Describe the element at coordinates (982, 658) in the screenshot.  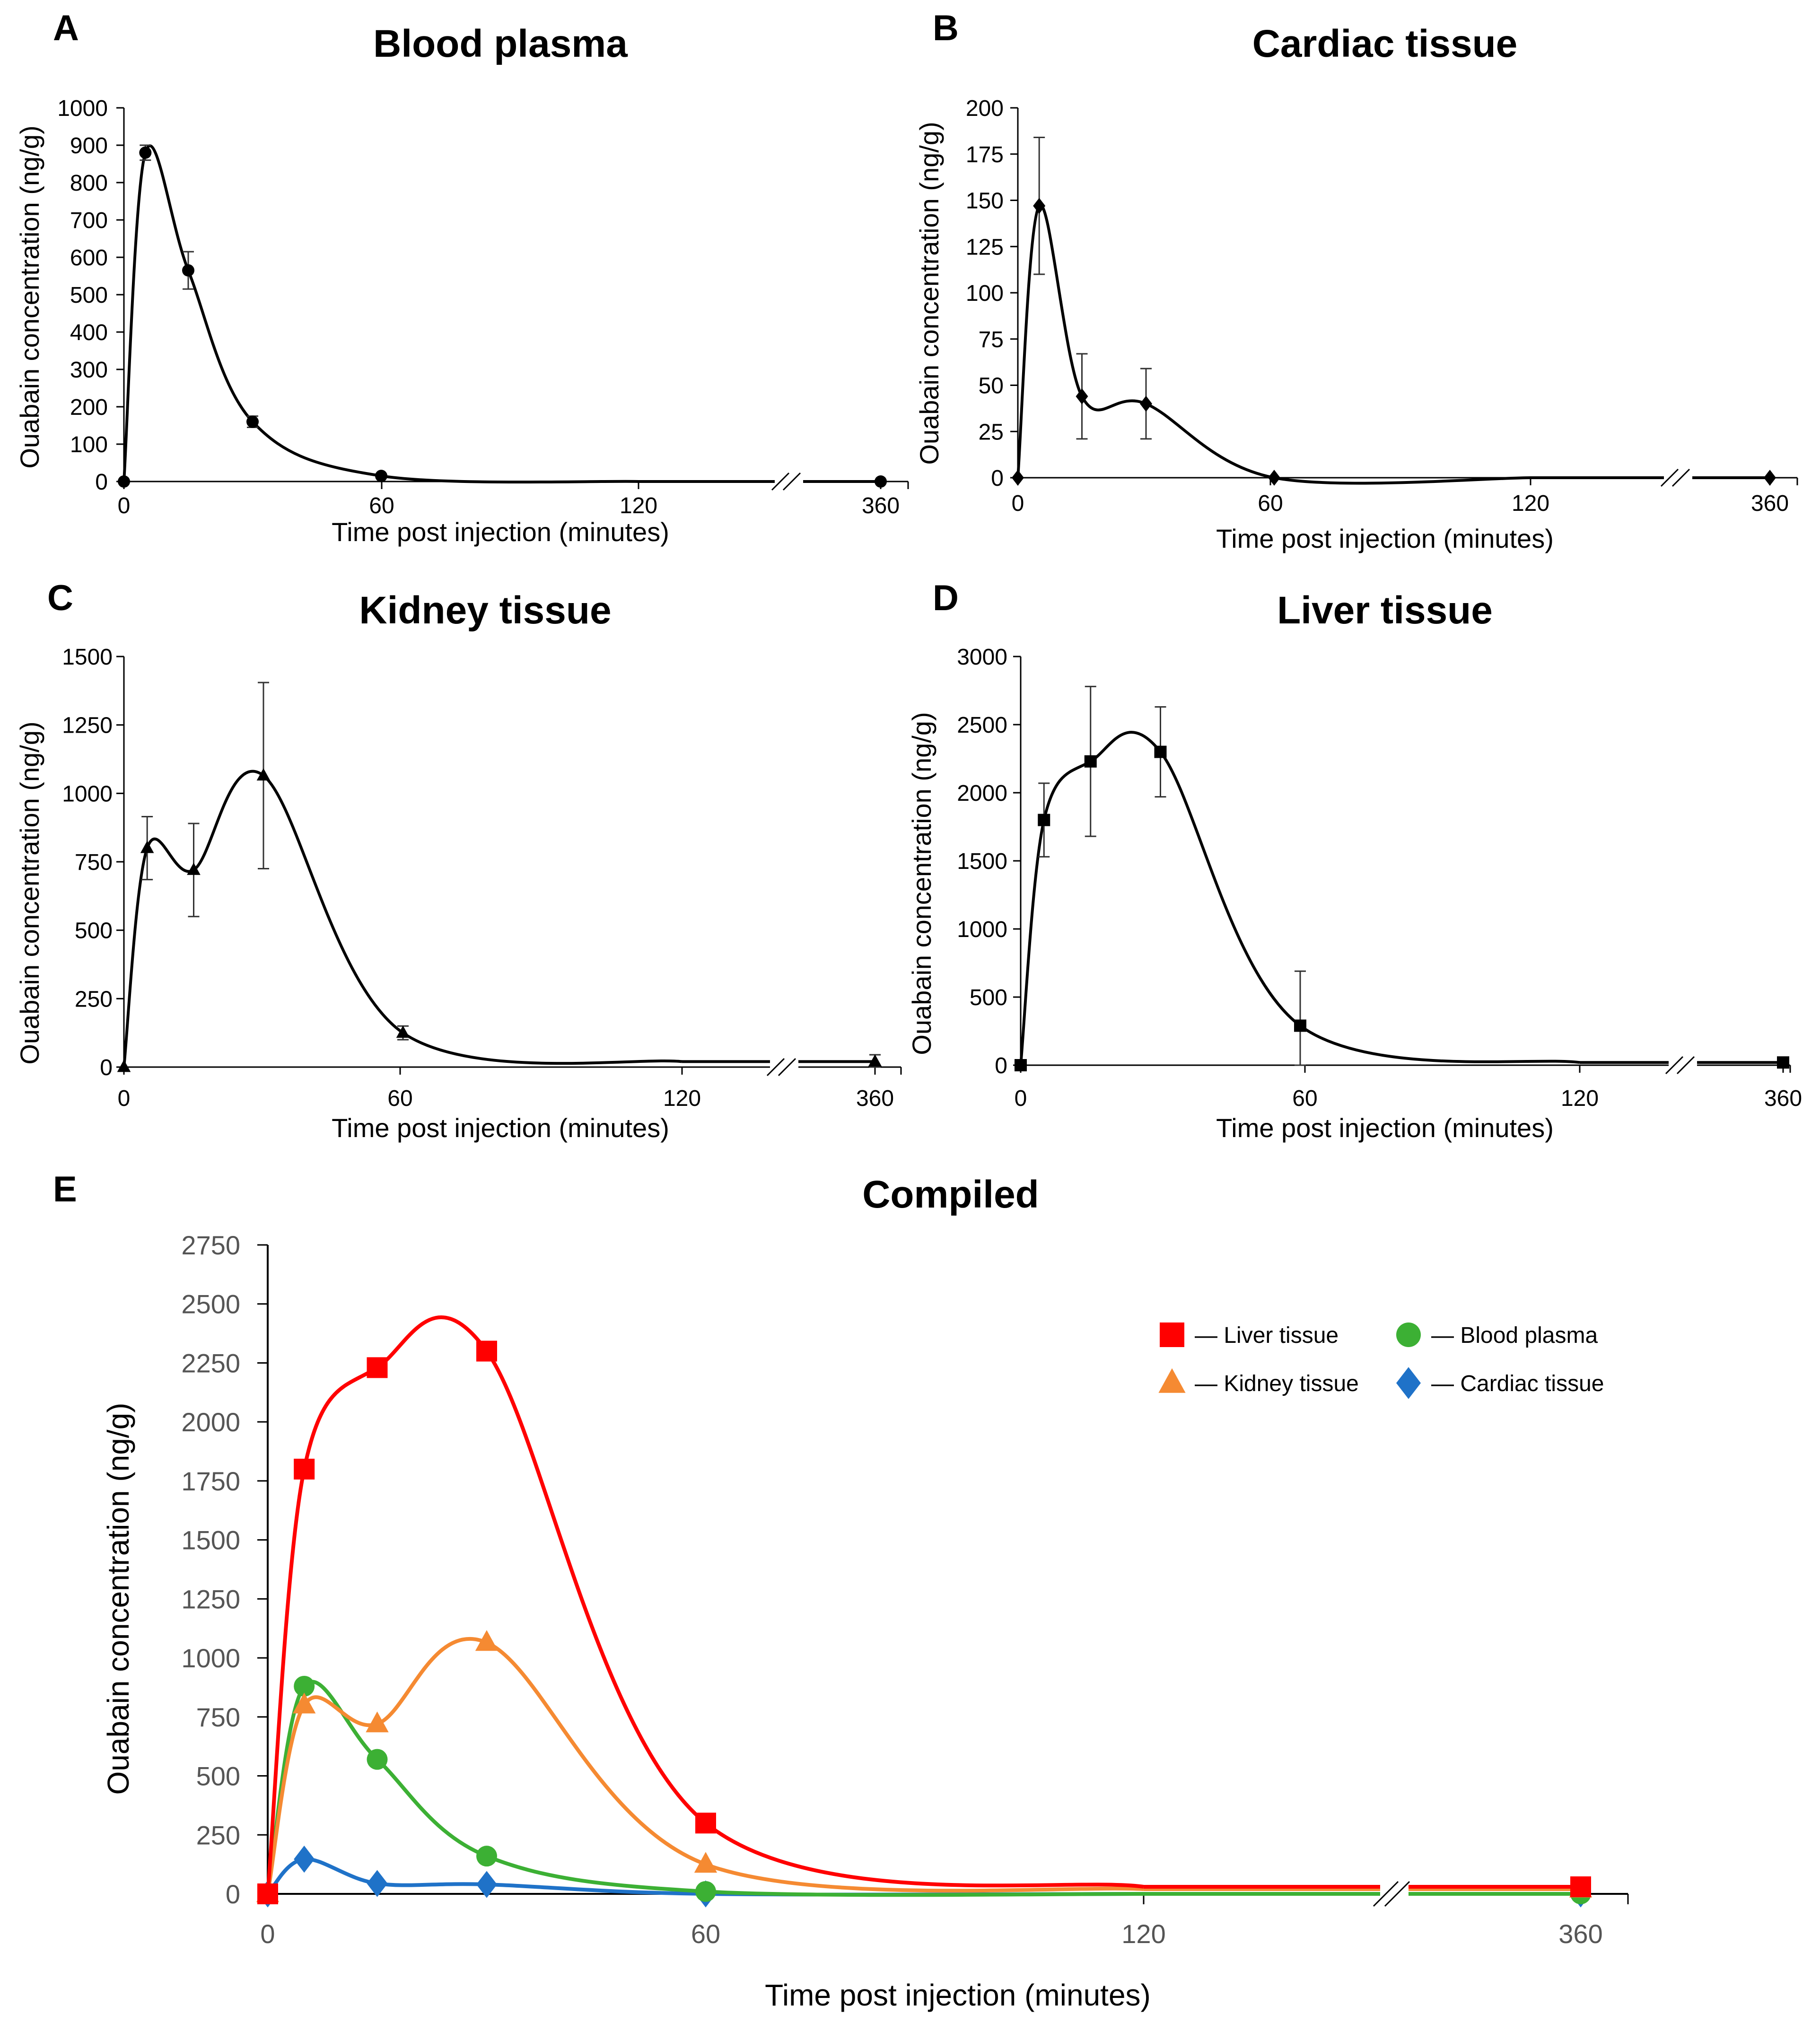
I see `y-tick-label: 3000` at that location.